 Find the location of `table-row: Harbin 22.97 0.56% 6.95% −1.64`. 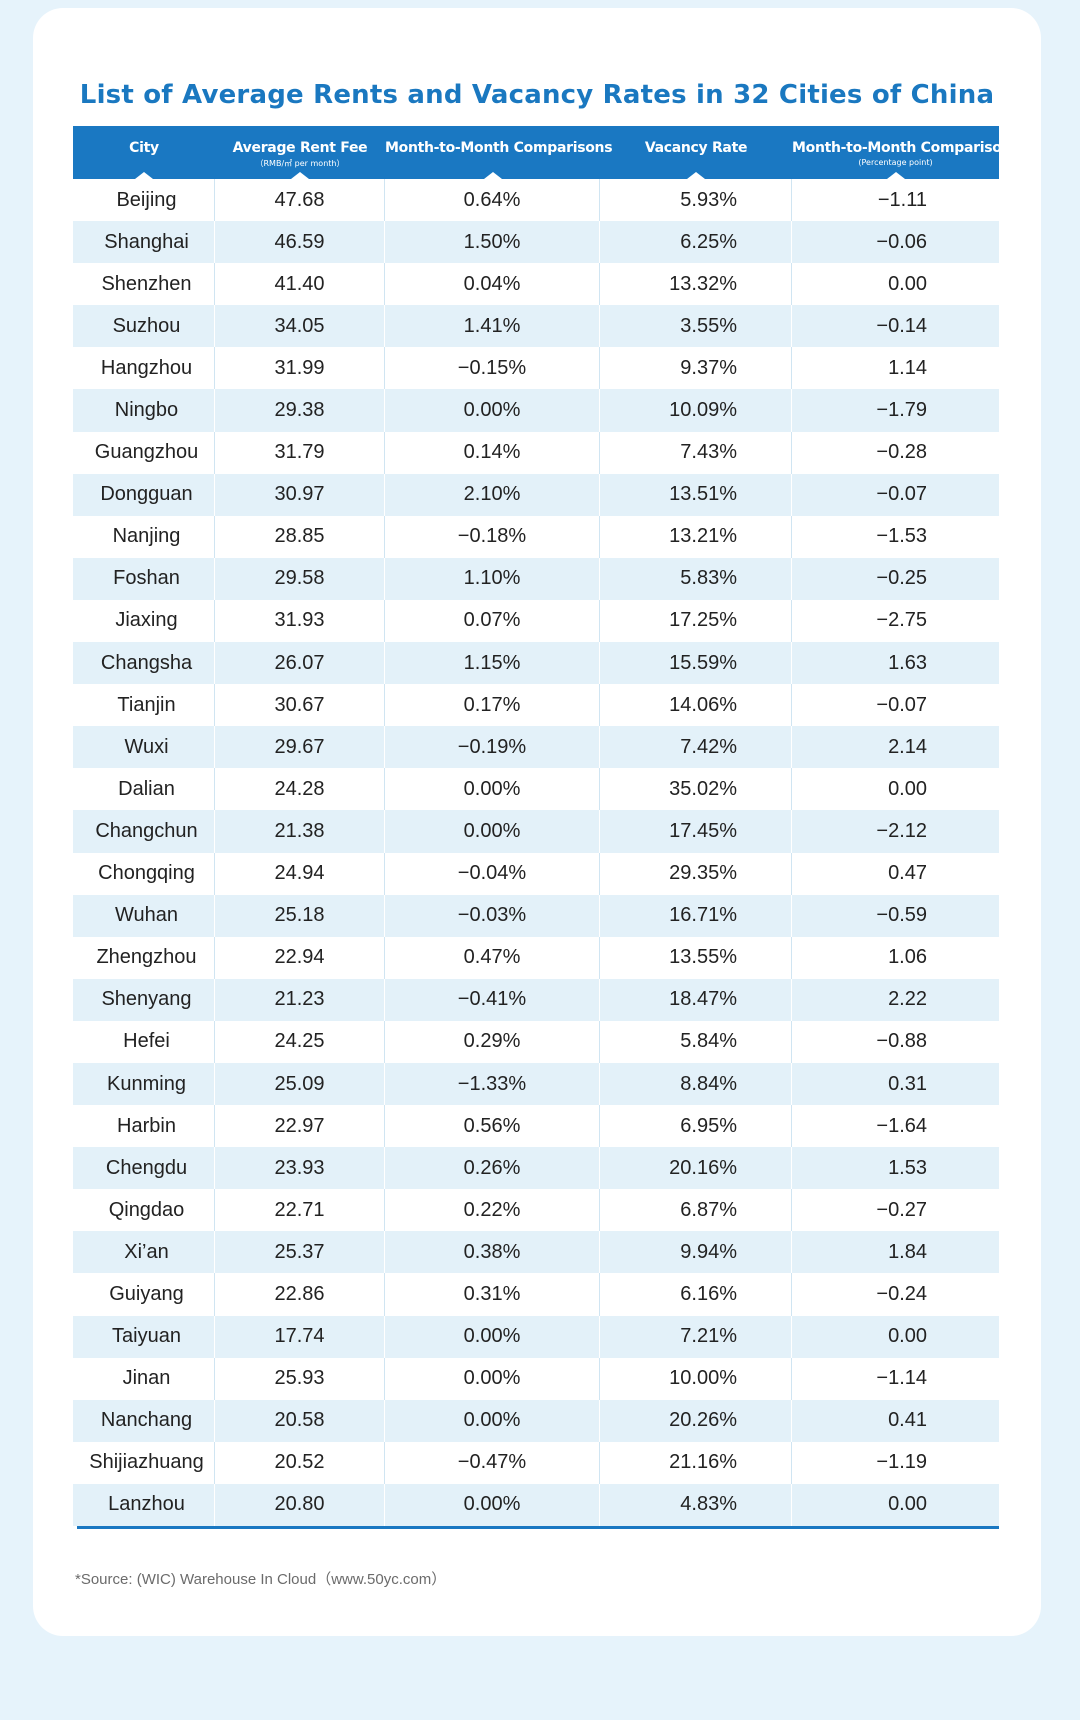

table-row: Harbin 22.97 0.56% 6.95% −1.64 is located at coordinates (536, 1126).